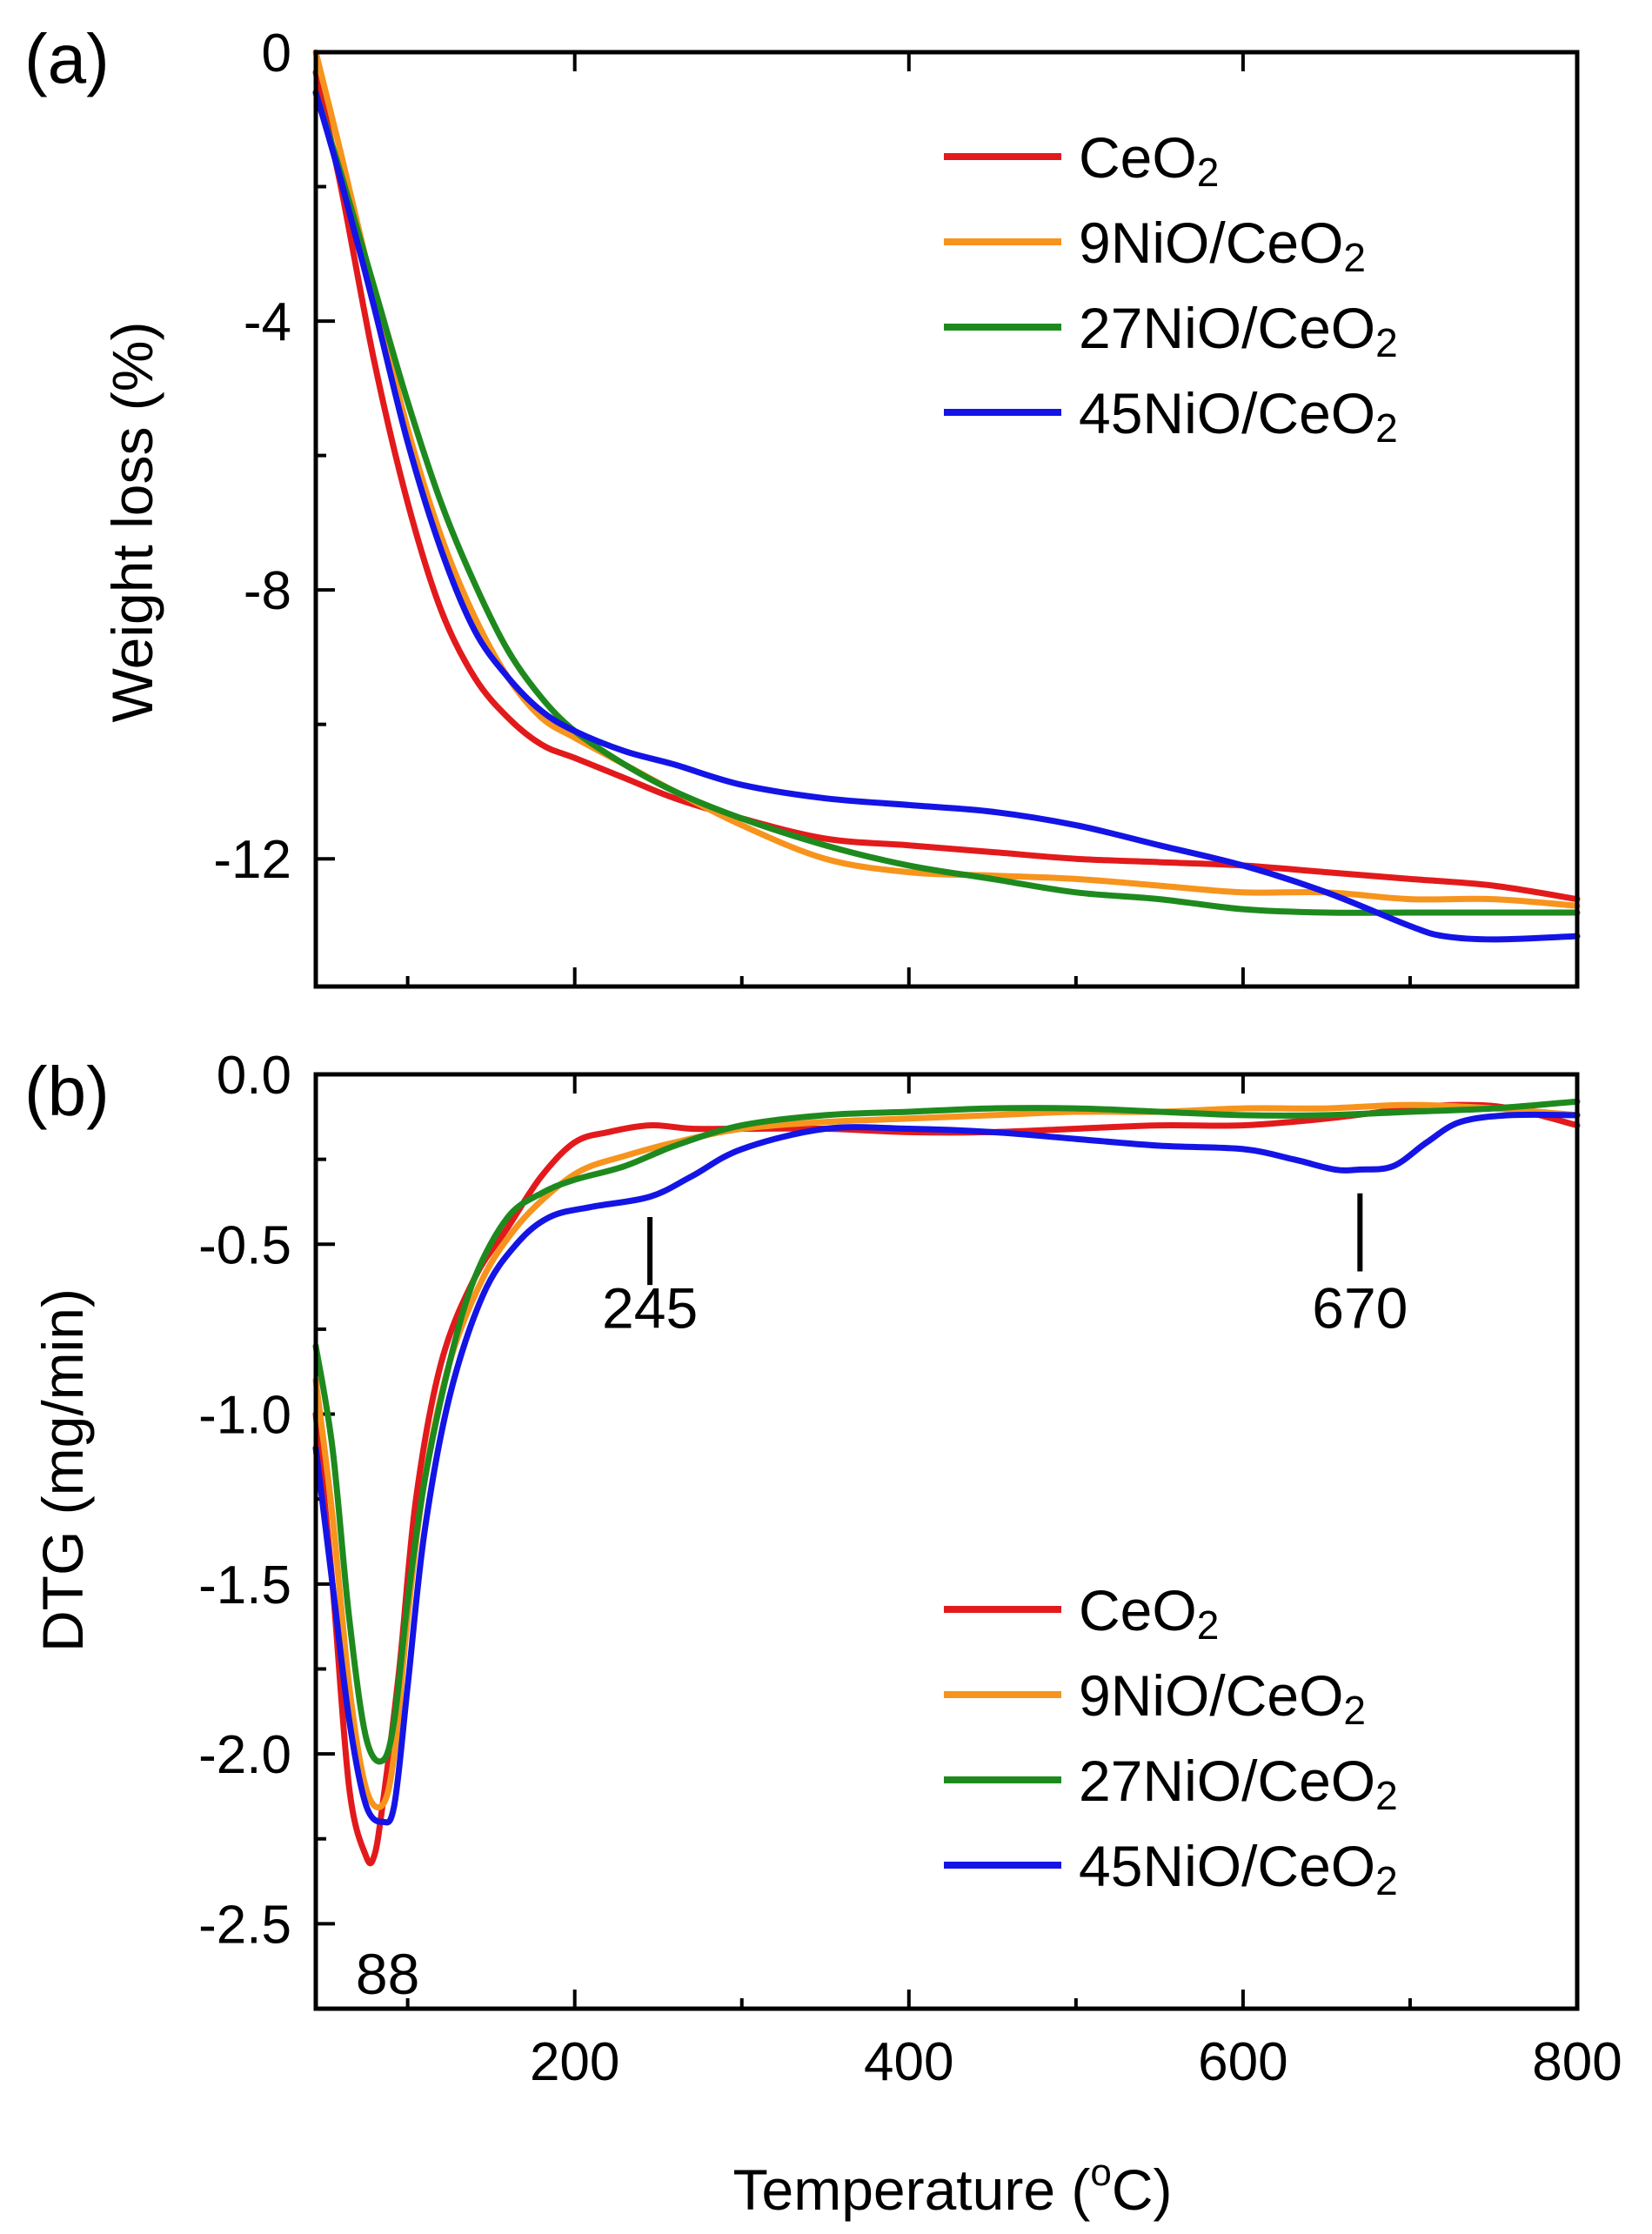  What do you see at coordinates (244, 1585) in the screenshot?
I see `panel-b-y-tick-label: -1.5` at bounding box center [244, 1585].